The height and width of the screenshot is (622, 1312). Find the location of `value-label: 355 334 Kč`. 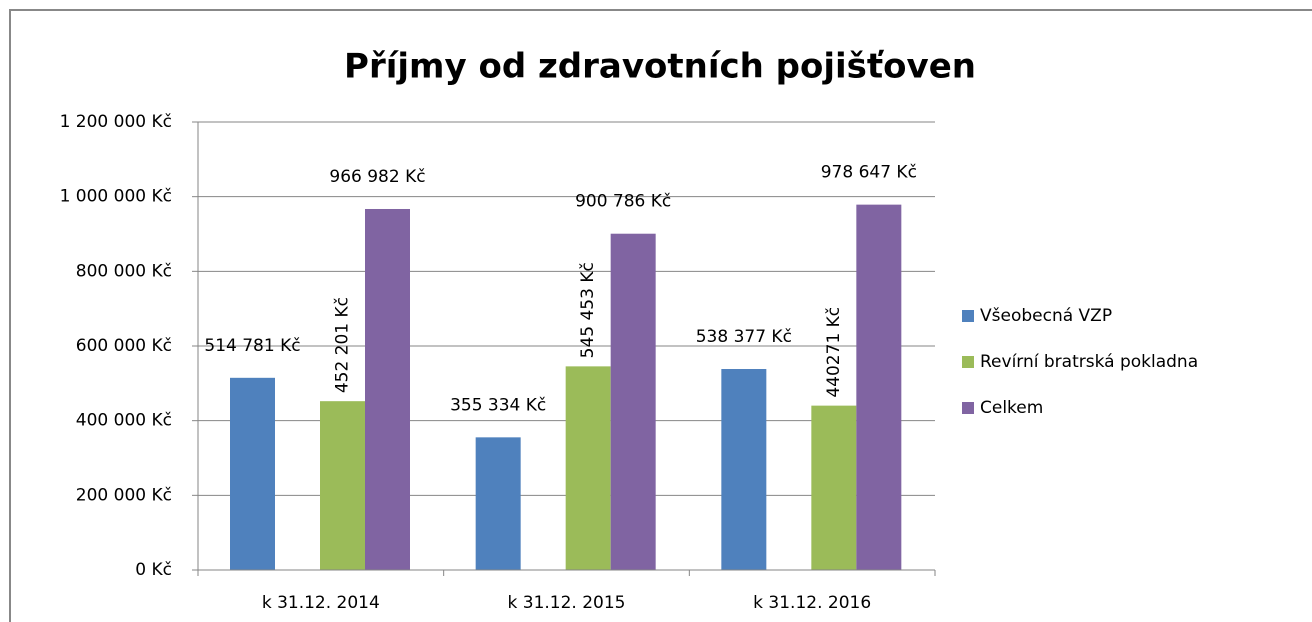

value-label: 355 334 Kč is located at coordinates (498, 405).